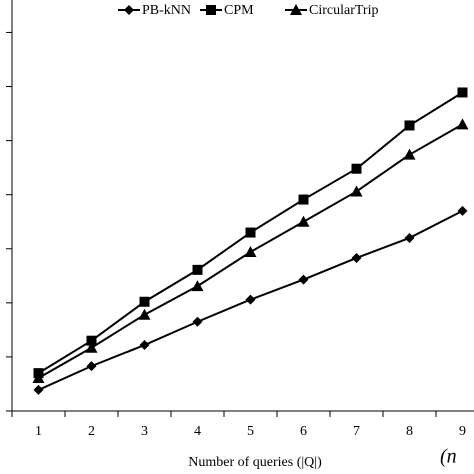  I want to click on x-tick-label: 9, so click(462, 431).